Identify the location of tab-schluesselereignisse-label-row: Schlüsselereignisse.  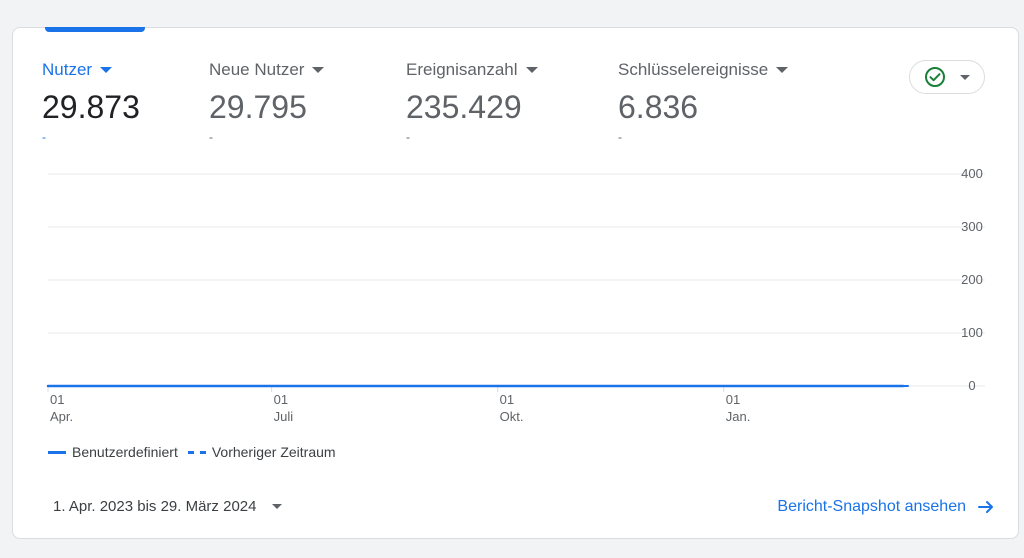
(703, 70).